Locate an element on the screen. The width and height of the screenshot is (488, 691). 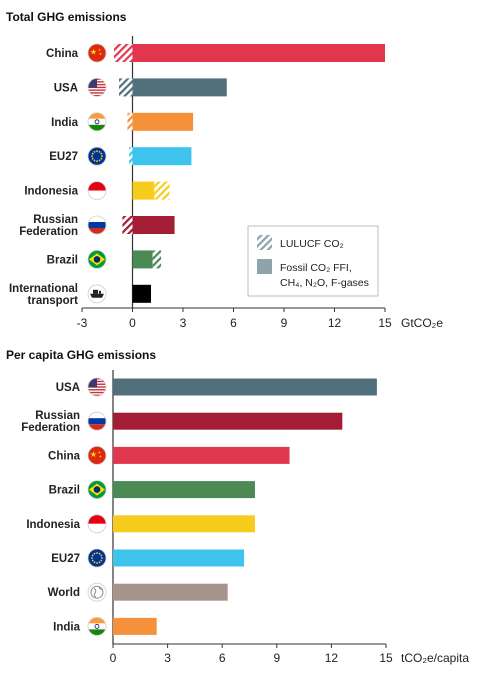
x-tick-label: 3 is located at coordinates (183, 323).